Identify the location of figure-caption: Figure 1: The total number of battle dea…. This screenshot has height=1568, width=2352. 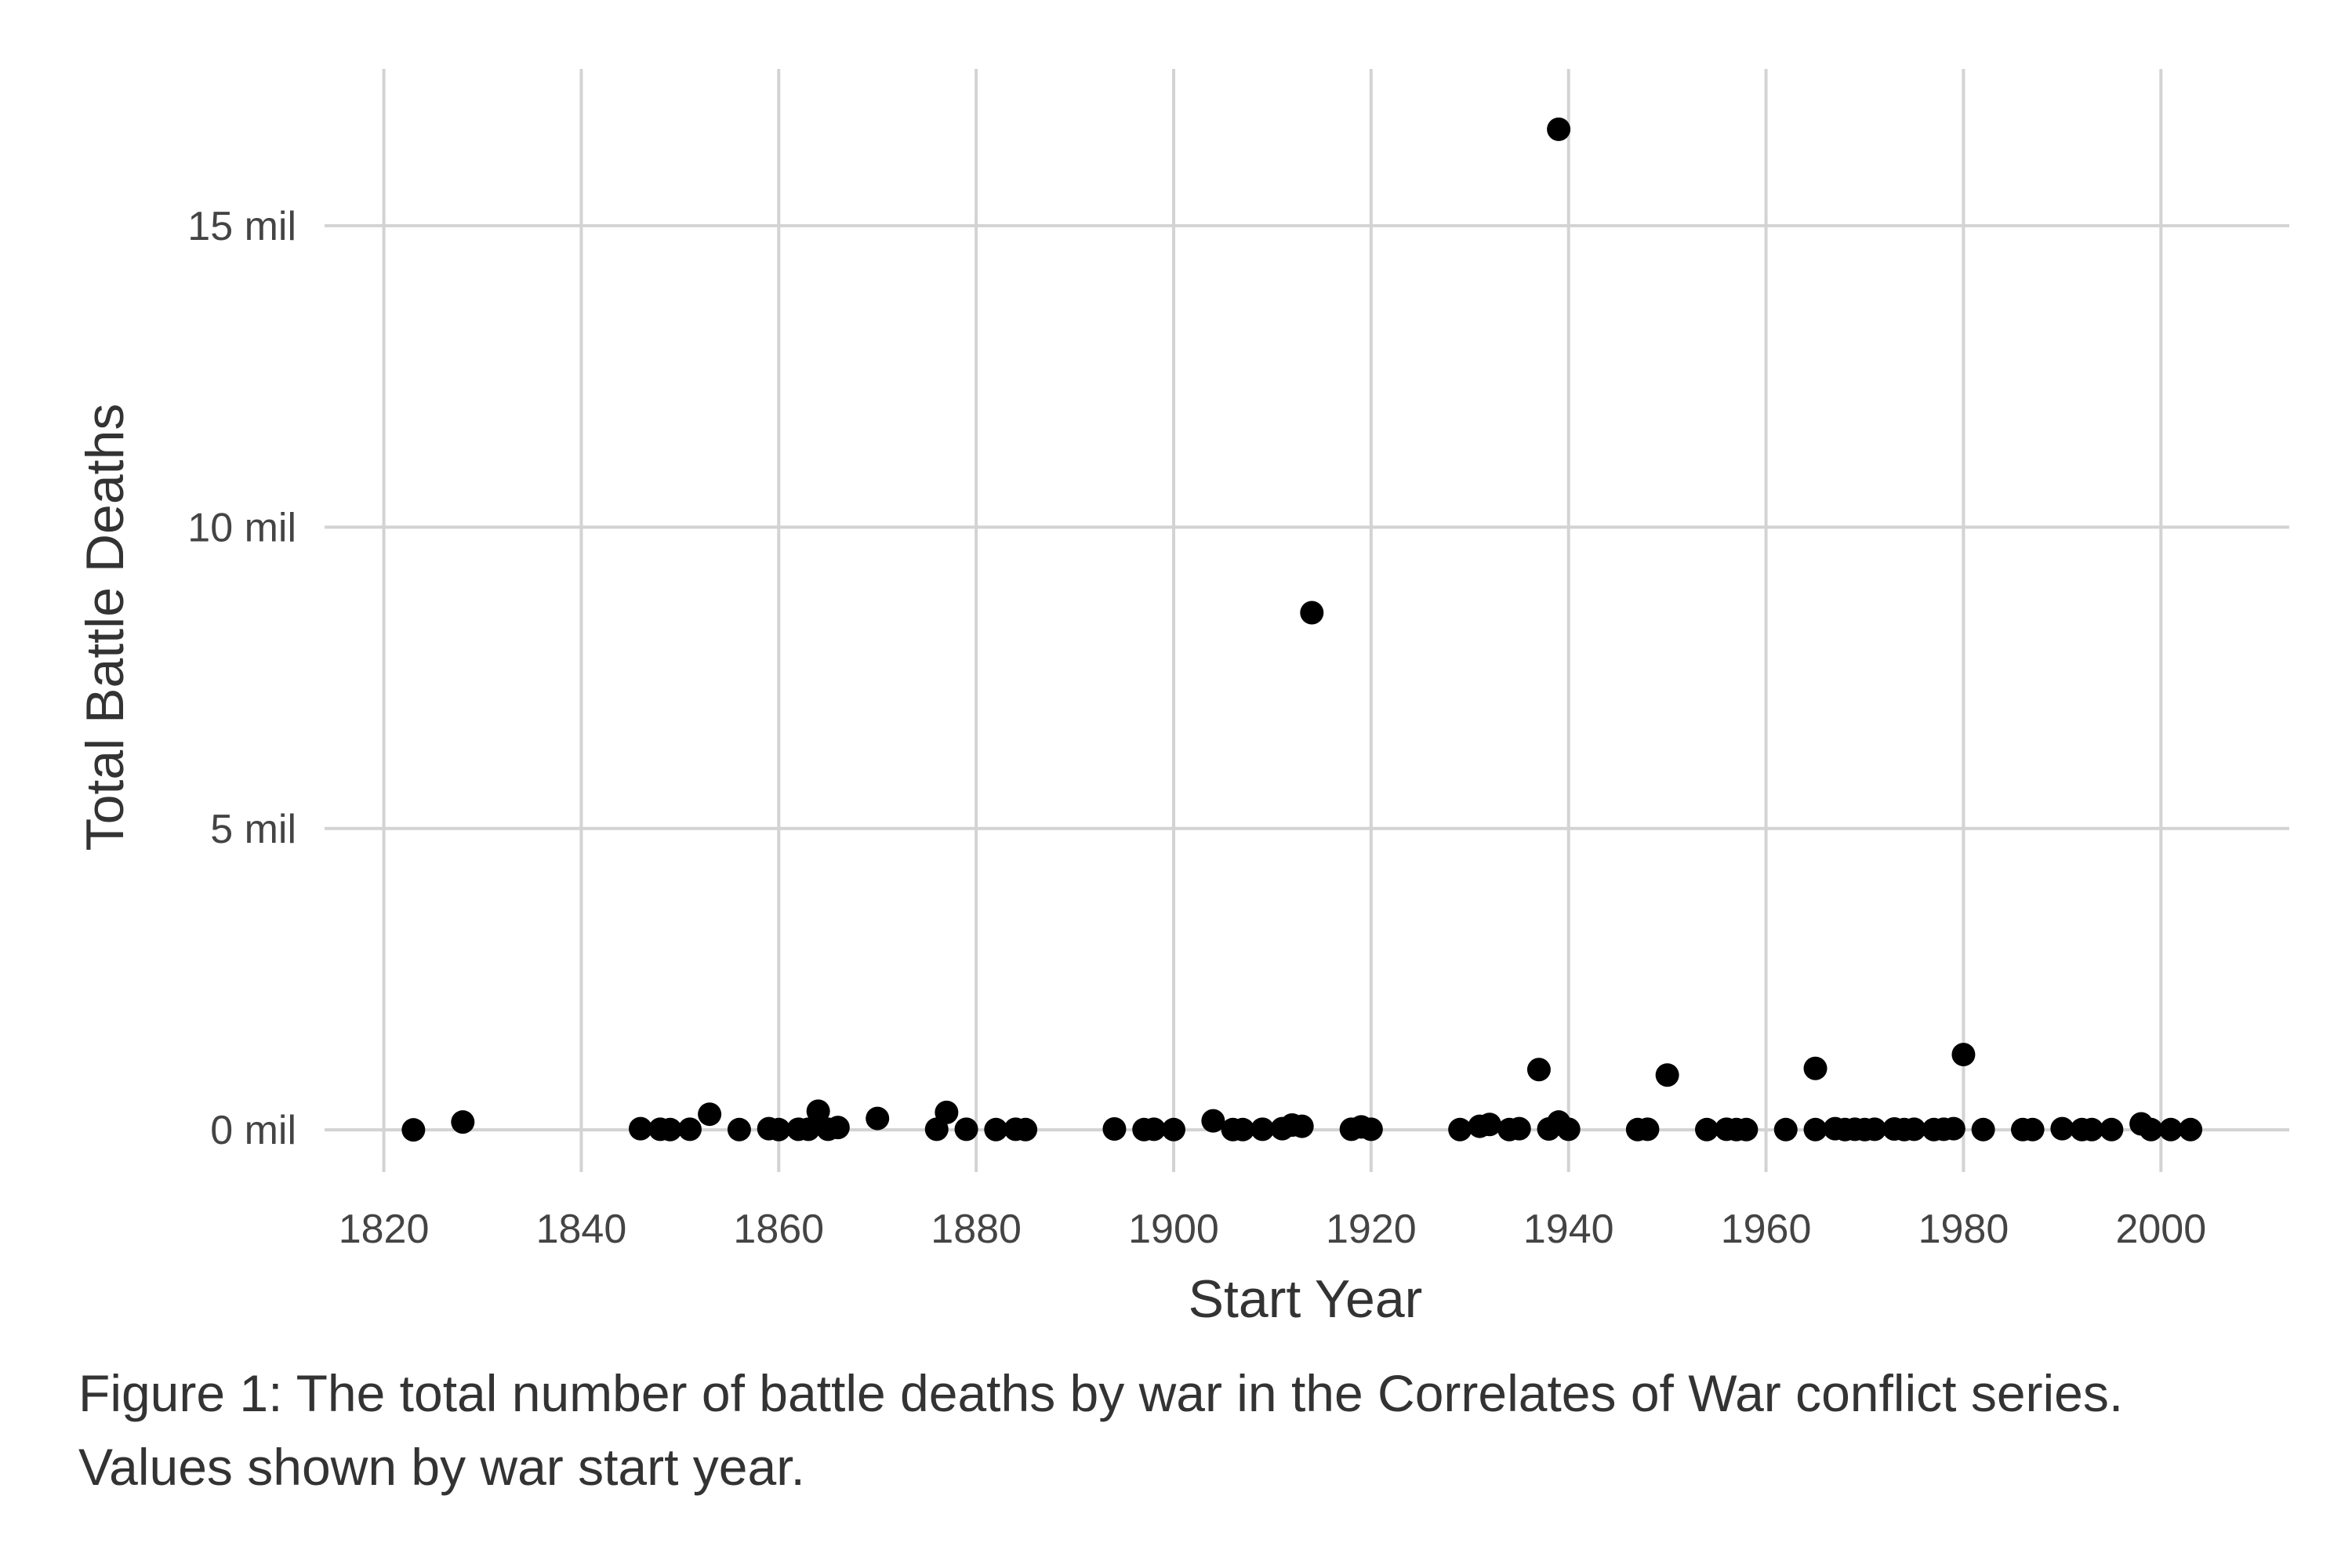
(1101, 1430).